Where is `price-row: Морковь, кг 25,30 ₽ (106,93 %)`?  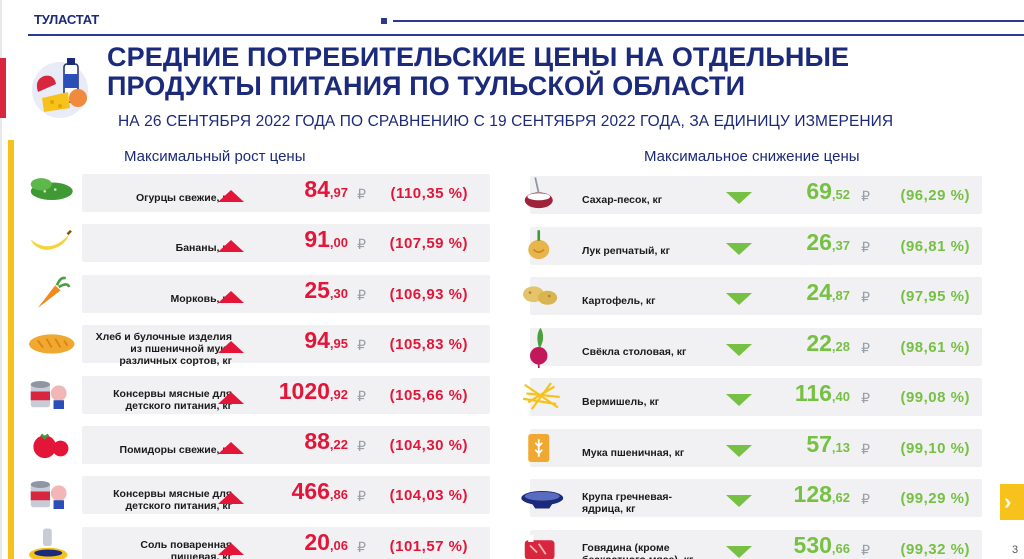
price-row: Морковь, кг 25,30 ₽ (106,93 %) is located at coordinates (255, 294).